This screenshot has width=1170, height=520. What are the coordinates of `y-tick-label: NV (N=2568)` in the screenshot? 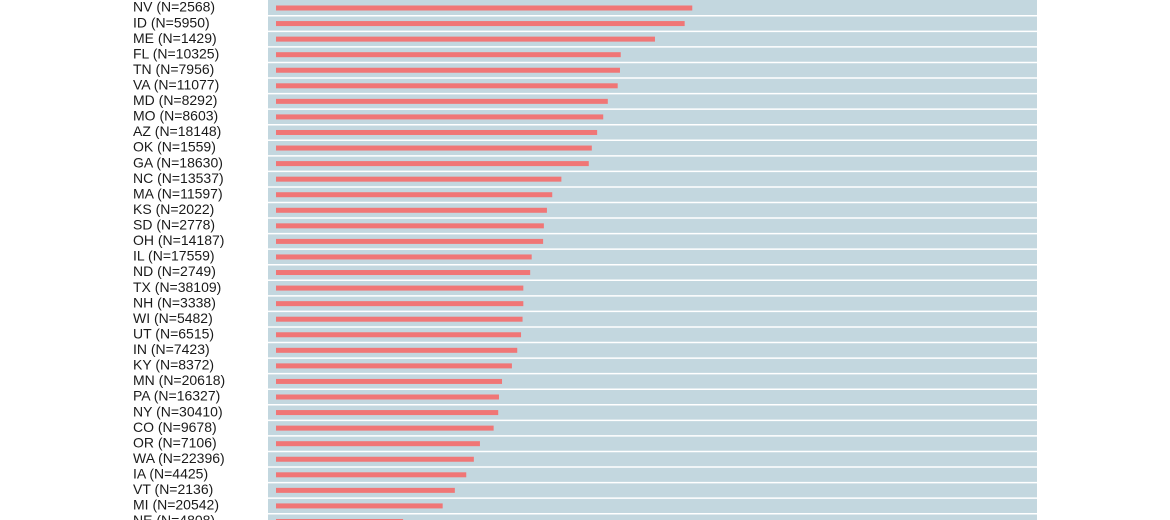 It's located at (174, 7).